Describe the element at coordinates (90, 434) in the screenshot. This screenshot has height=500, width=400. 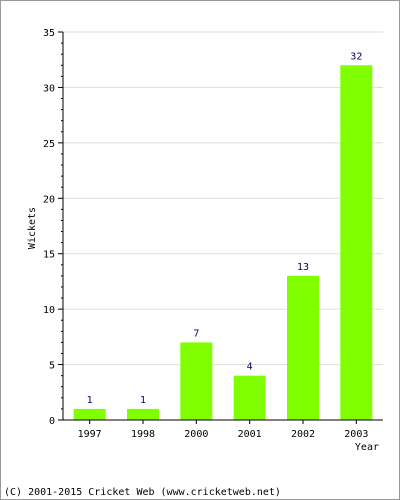
I see `x-tick-label: 1997` at that location.